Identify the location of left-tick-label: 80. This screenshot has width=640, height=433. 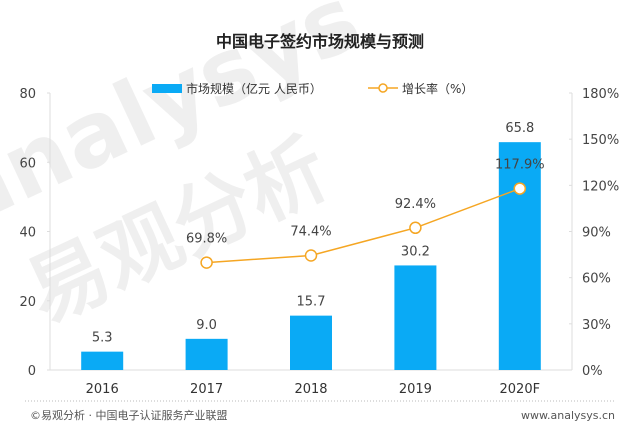
(27, 94).